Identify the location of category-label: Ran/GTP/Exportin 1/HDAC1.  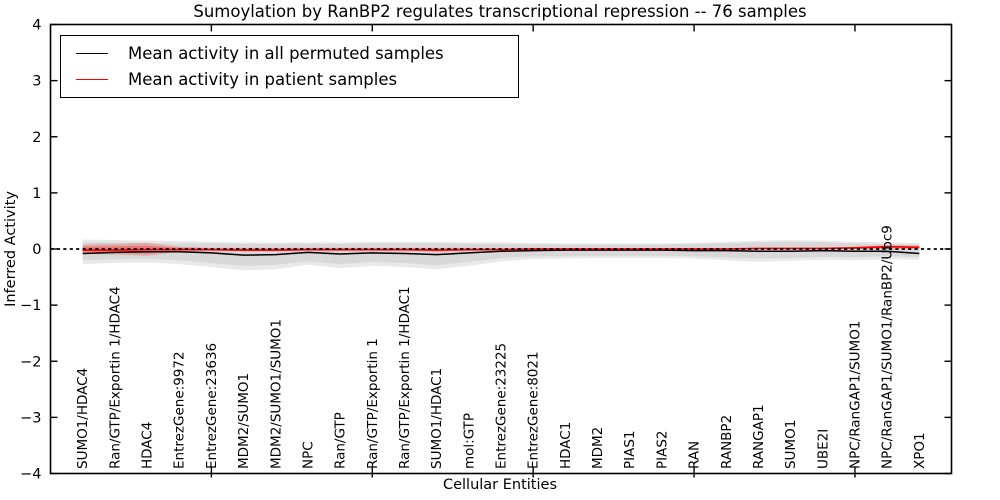
(405, 377).